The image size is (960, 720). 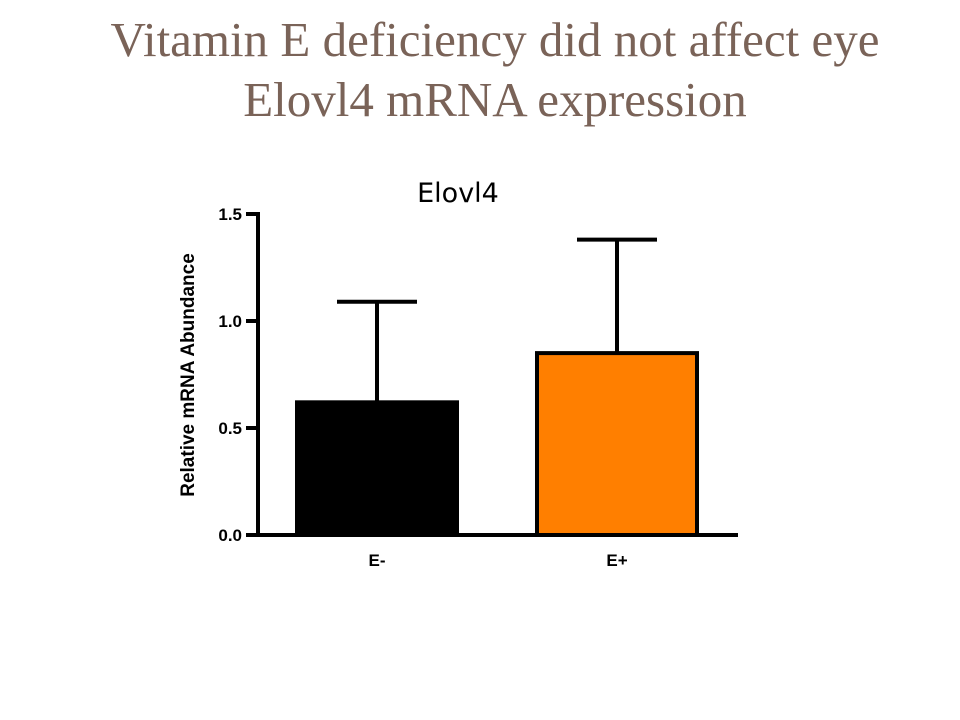 I want to click on y-tick-label-0.0: 0.0, so click(x=230, y=535).